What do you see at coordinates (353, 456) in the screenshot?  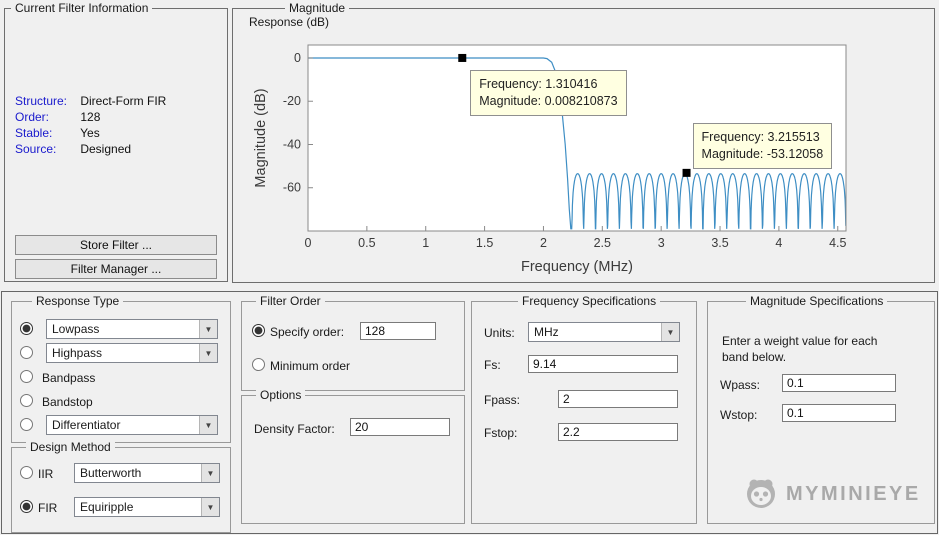 I see `options-group: Options Density Factor:` at bounding box center [353, 456].